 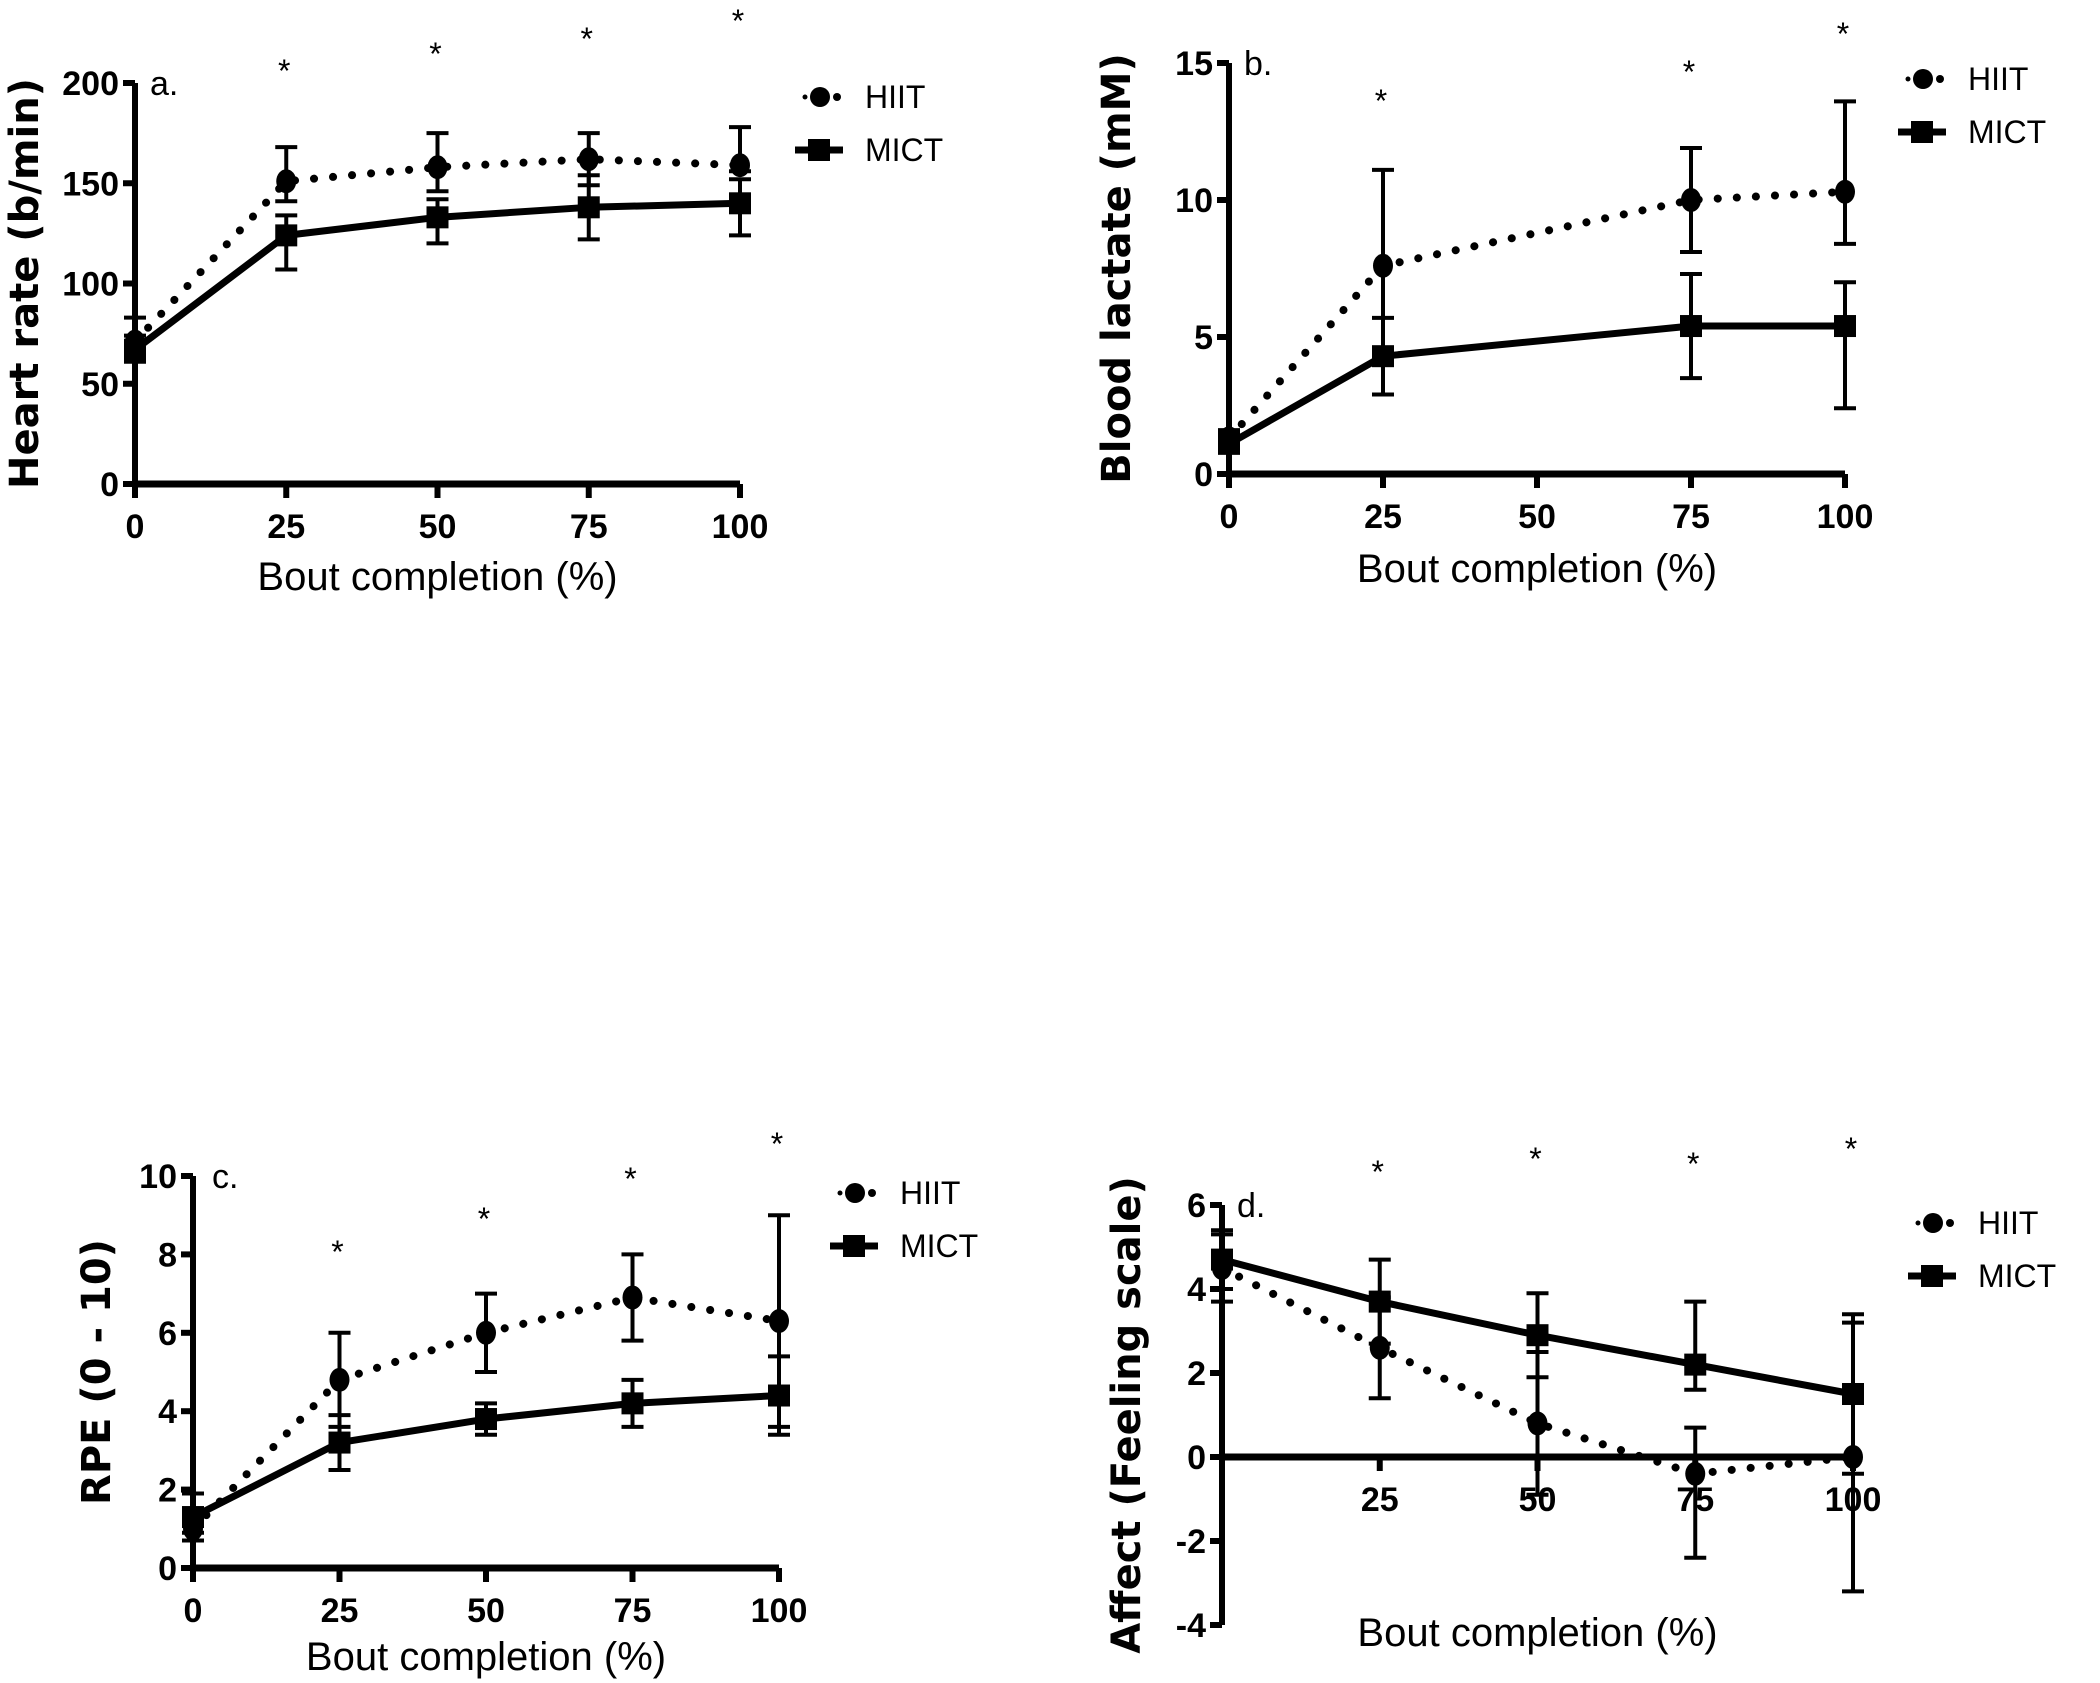 I want to click on panel-label: a., so click(x=164, y=84).